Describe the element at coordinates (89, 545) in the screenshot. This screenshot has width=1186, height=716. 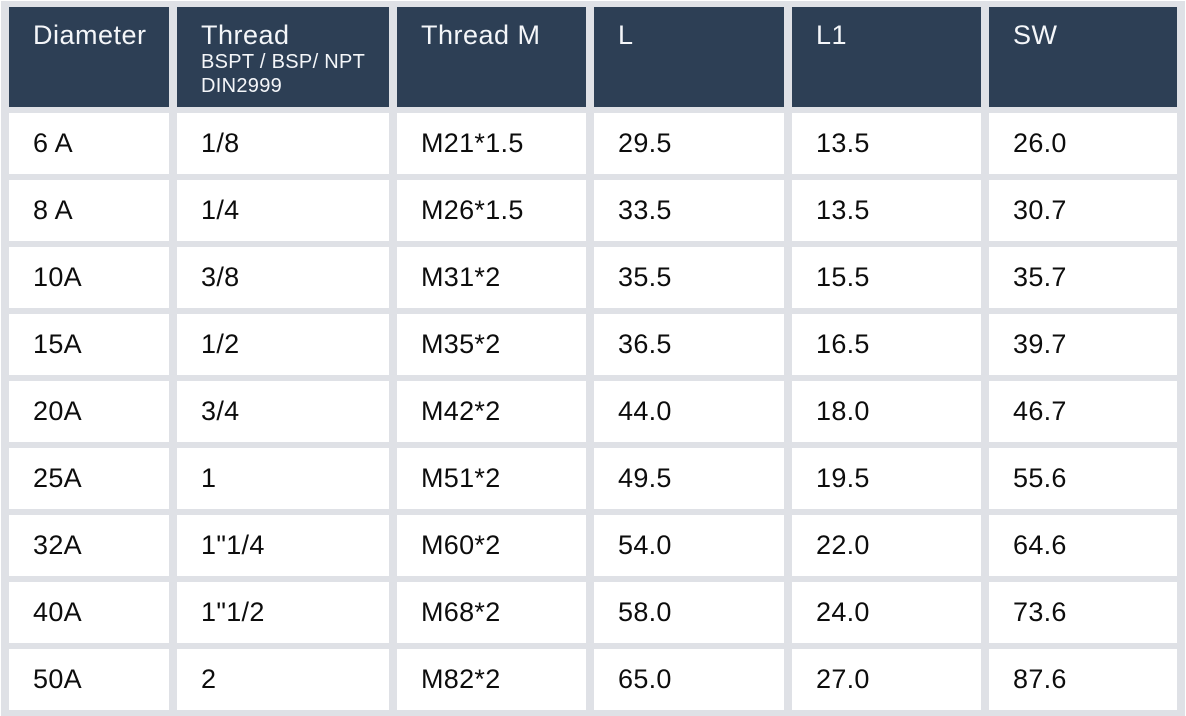
I see `cell-diameter: 32A` at that location.